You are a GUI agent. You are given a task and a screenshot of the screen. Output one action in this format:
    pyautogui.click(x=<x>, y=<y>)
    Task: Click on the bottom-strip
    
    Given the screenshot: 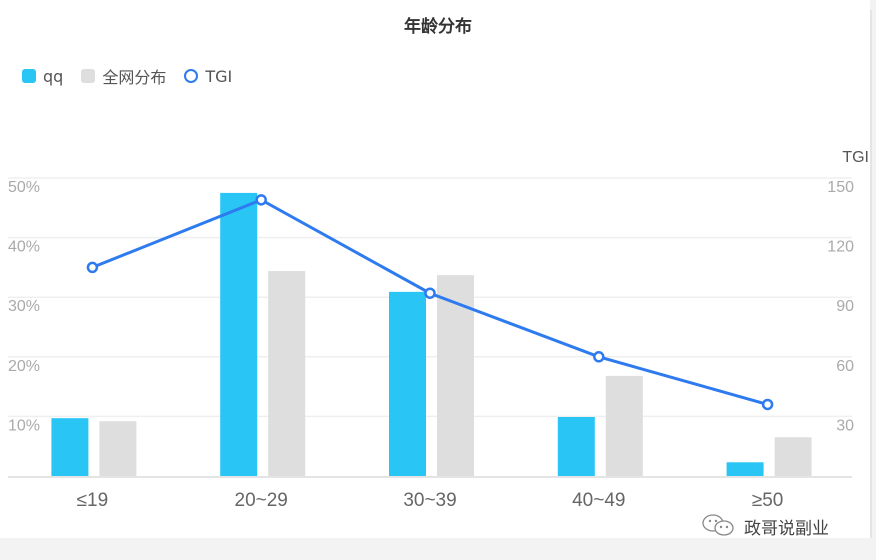 What is the action you would take?
    pyautogui.click(x=438, y=549)
    